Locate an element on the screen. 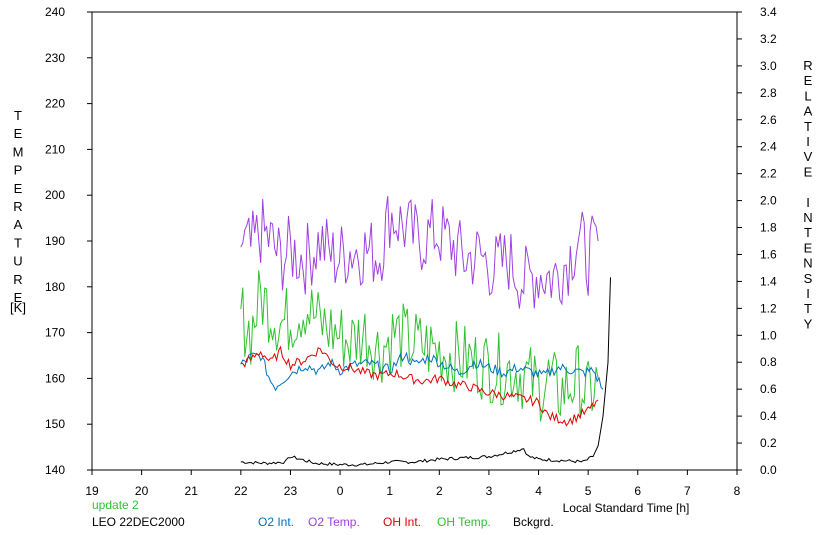 Image resolution: width=828 pixels, height=535 pixels. y-right-tick-label: 2.8 is located at coordinates (768, 93).